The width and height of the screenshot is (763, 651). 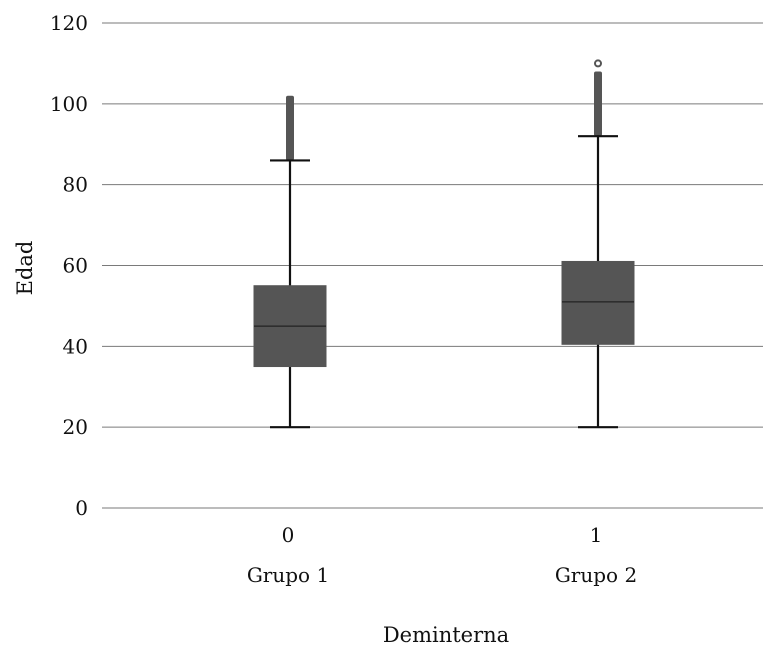 I want to click on x-tick-labels: 0 Grupo 1 1 Grupo 2, so click(x=442, y=555).